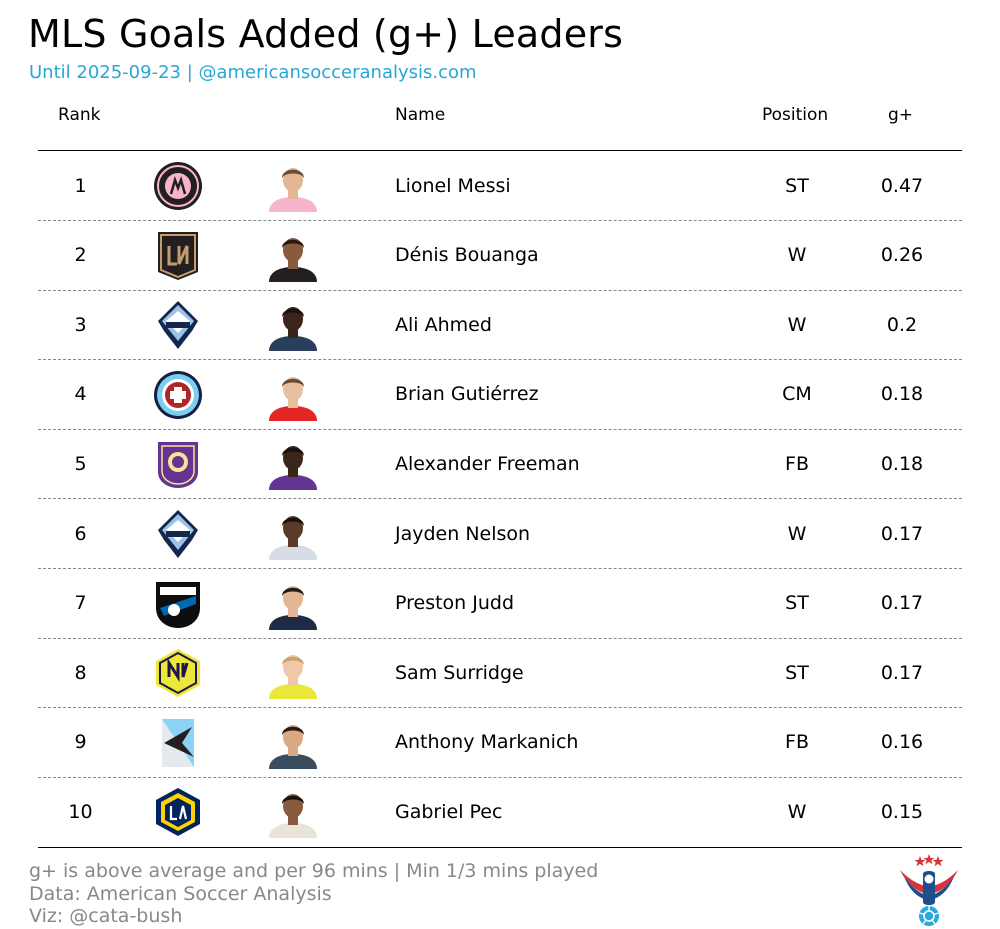 The width and height of the screenshot is (1000, 929). I want to click on table-top-rule, so click(500, 150).